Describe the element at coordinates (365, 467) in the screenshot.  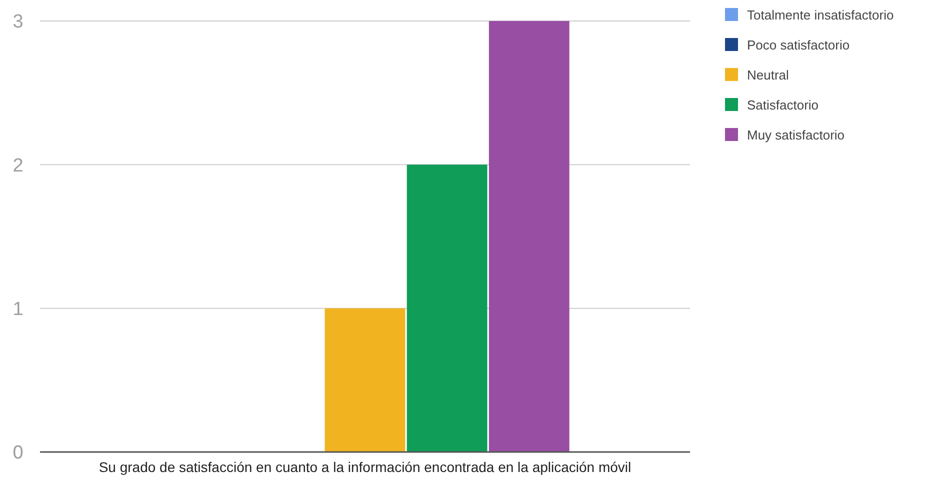
I see `x-tick-label: Su grado de satisfacción en cuanto a la información encontrada en la aplicación móvil` at that location.